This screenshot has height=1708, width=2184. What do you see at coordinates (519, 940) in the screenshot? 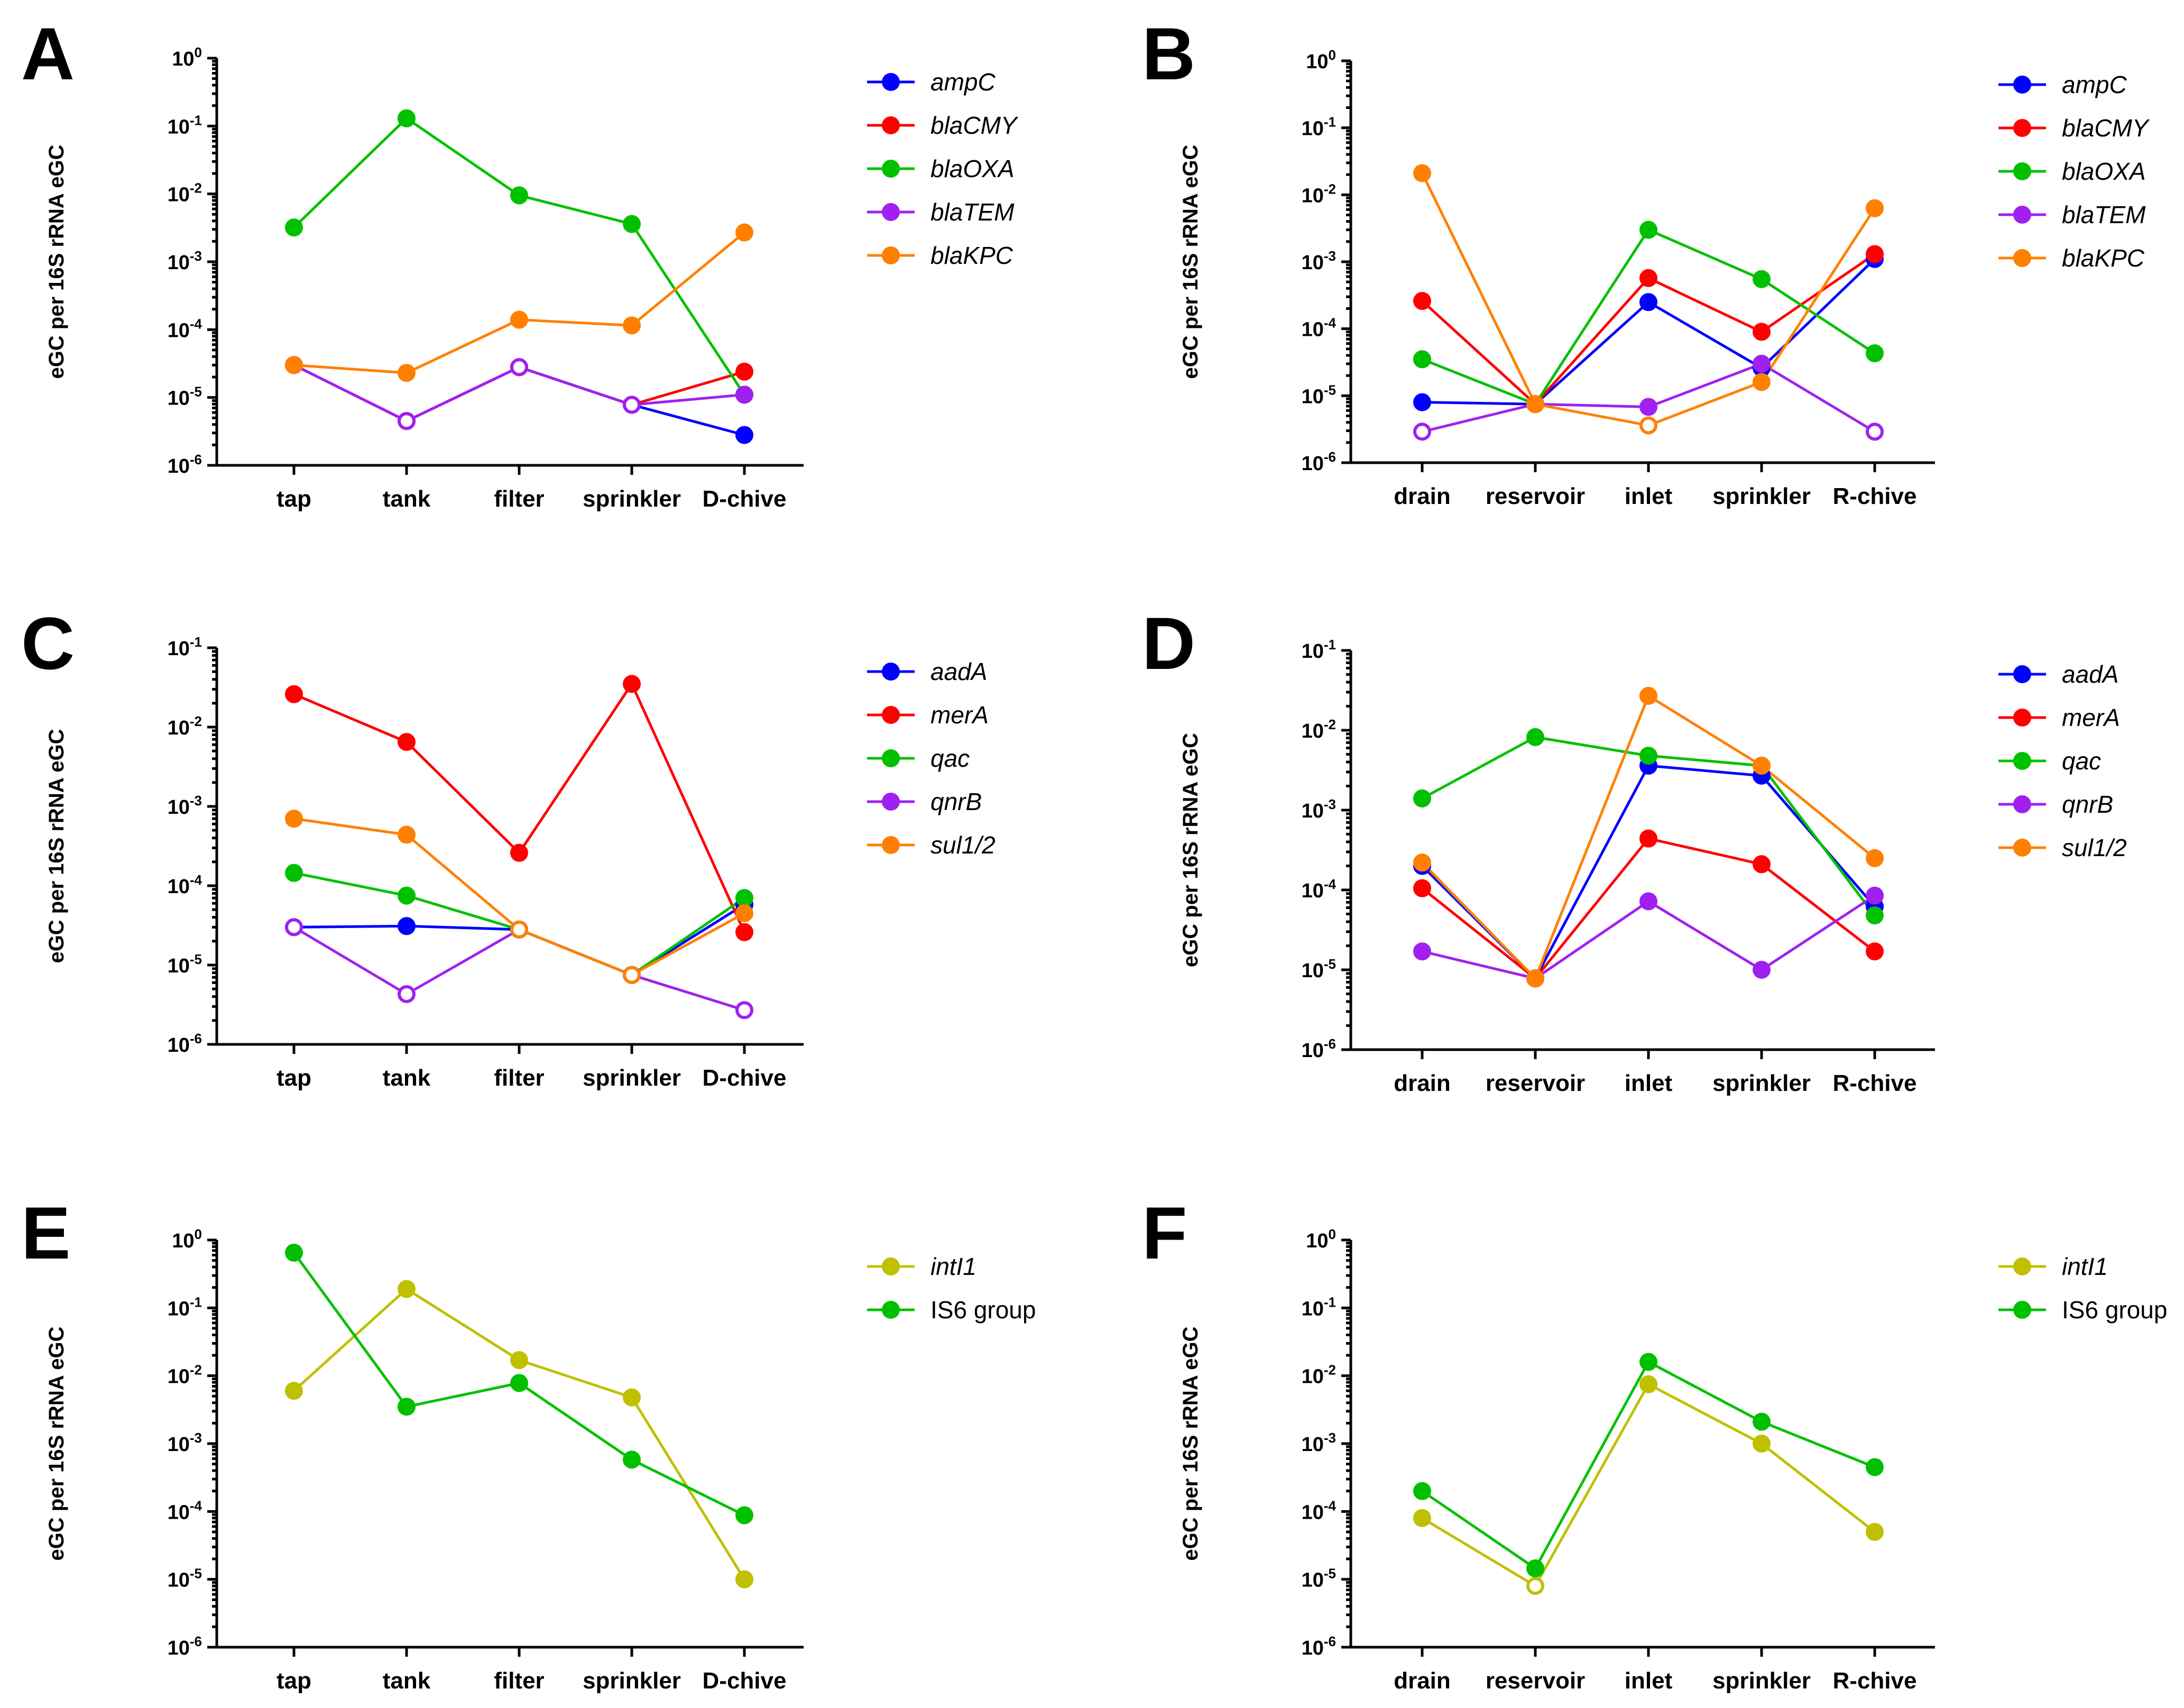
I see `series-line-aada` at bounding box center [519, 940].